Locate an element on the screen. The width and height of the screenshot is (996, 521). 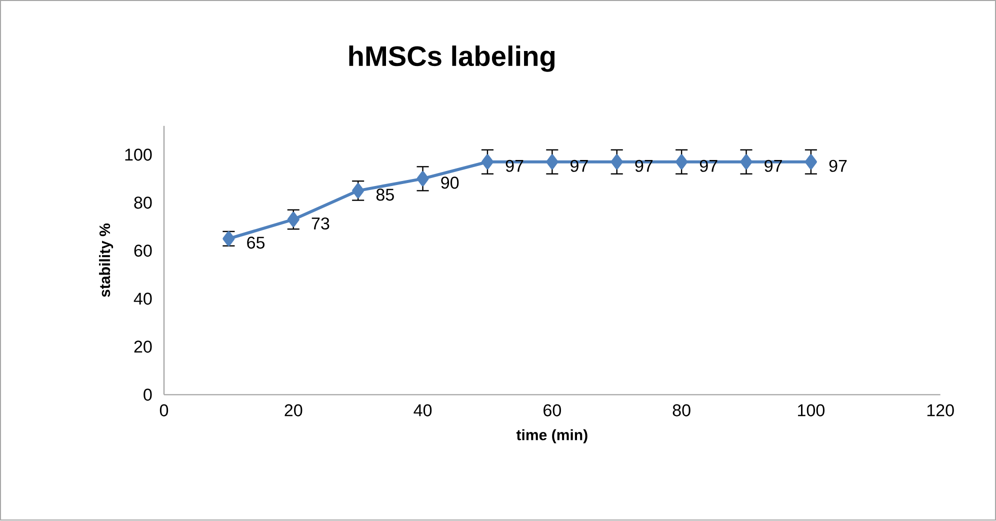
data-label: 65 is located at coordinates (256, 242).